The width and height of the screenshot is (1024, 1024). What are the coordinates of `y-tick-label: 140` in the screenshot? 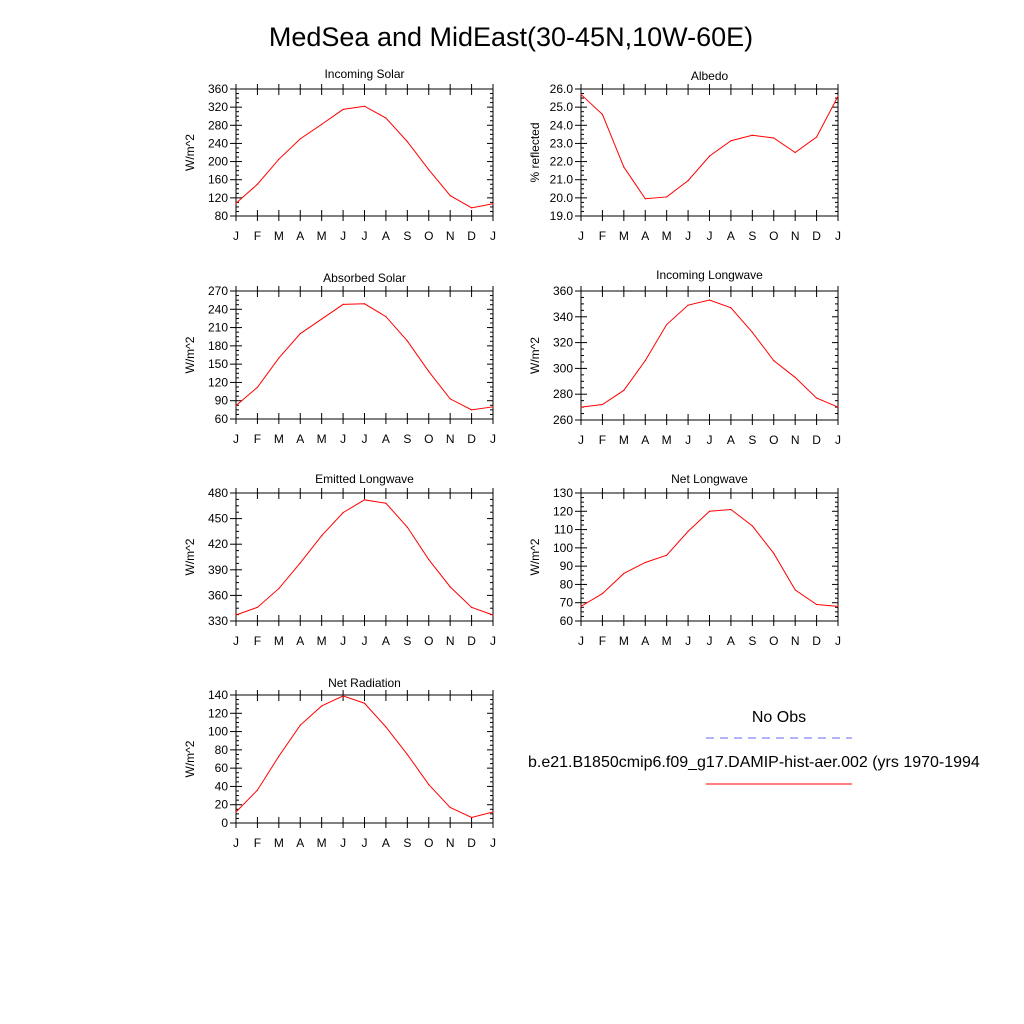 It's located at (218, 695).